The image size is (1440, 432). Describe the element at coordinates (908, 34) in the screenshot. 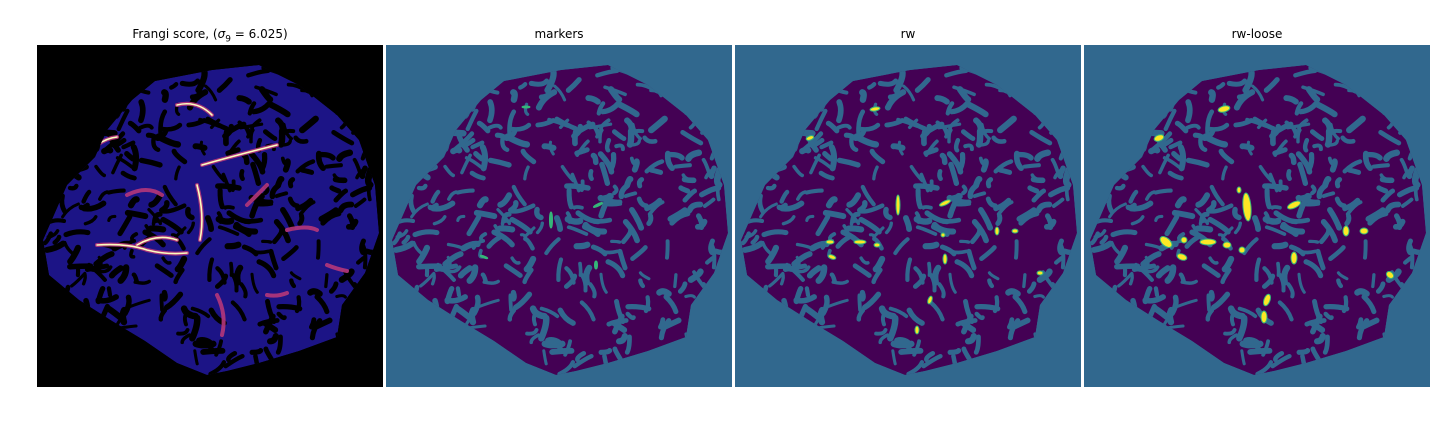

I see `panel-title-rw: rw` at that location.